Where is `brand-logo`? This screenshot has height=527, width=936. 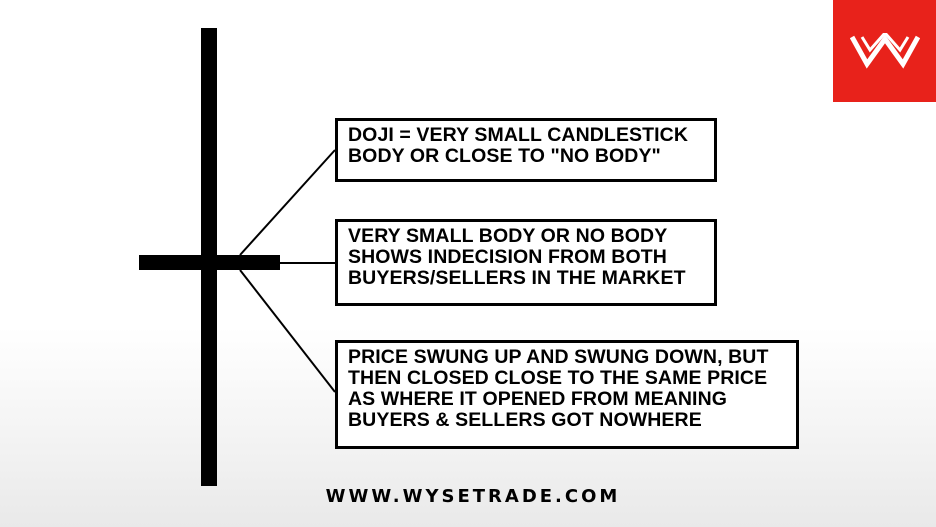
brand-logo is located at coordinates (884, 51).